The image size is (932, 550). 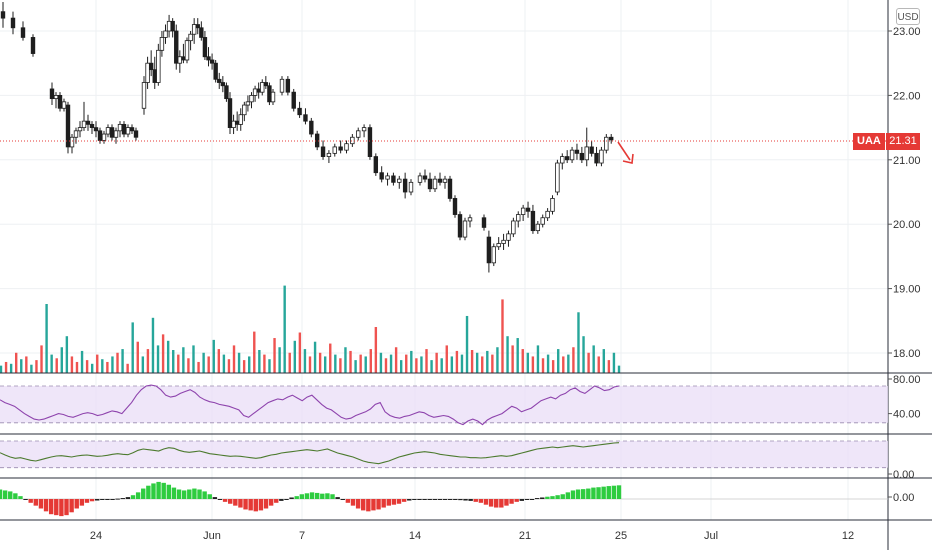 I want to click on x-tick-label: 7, so click(x=302, y=536).